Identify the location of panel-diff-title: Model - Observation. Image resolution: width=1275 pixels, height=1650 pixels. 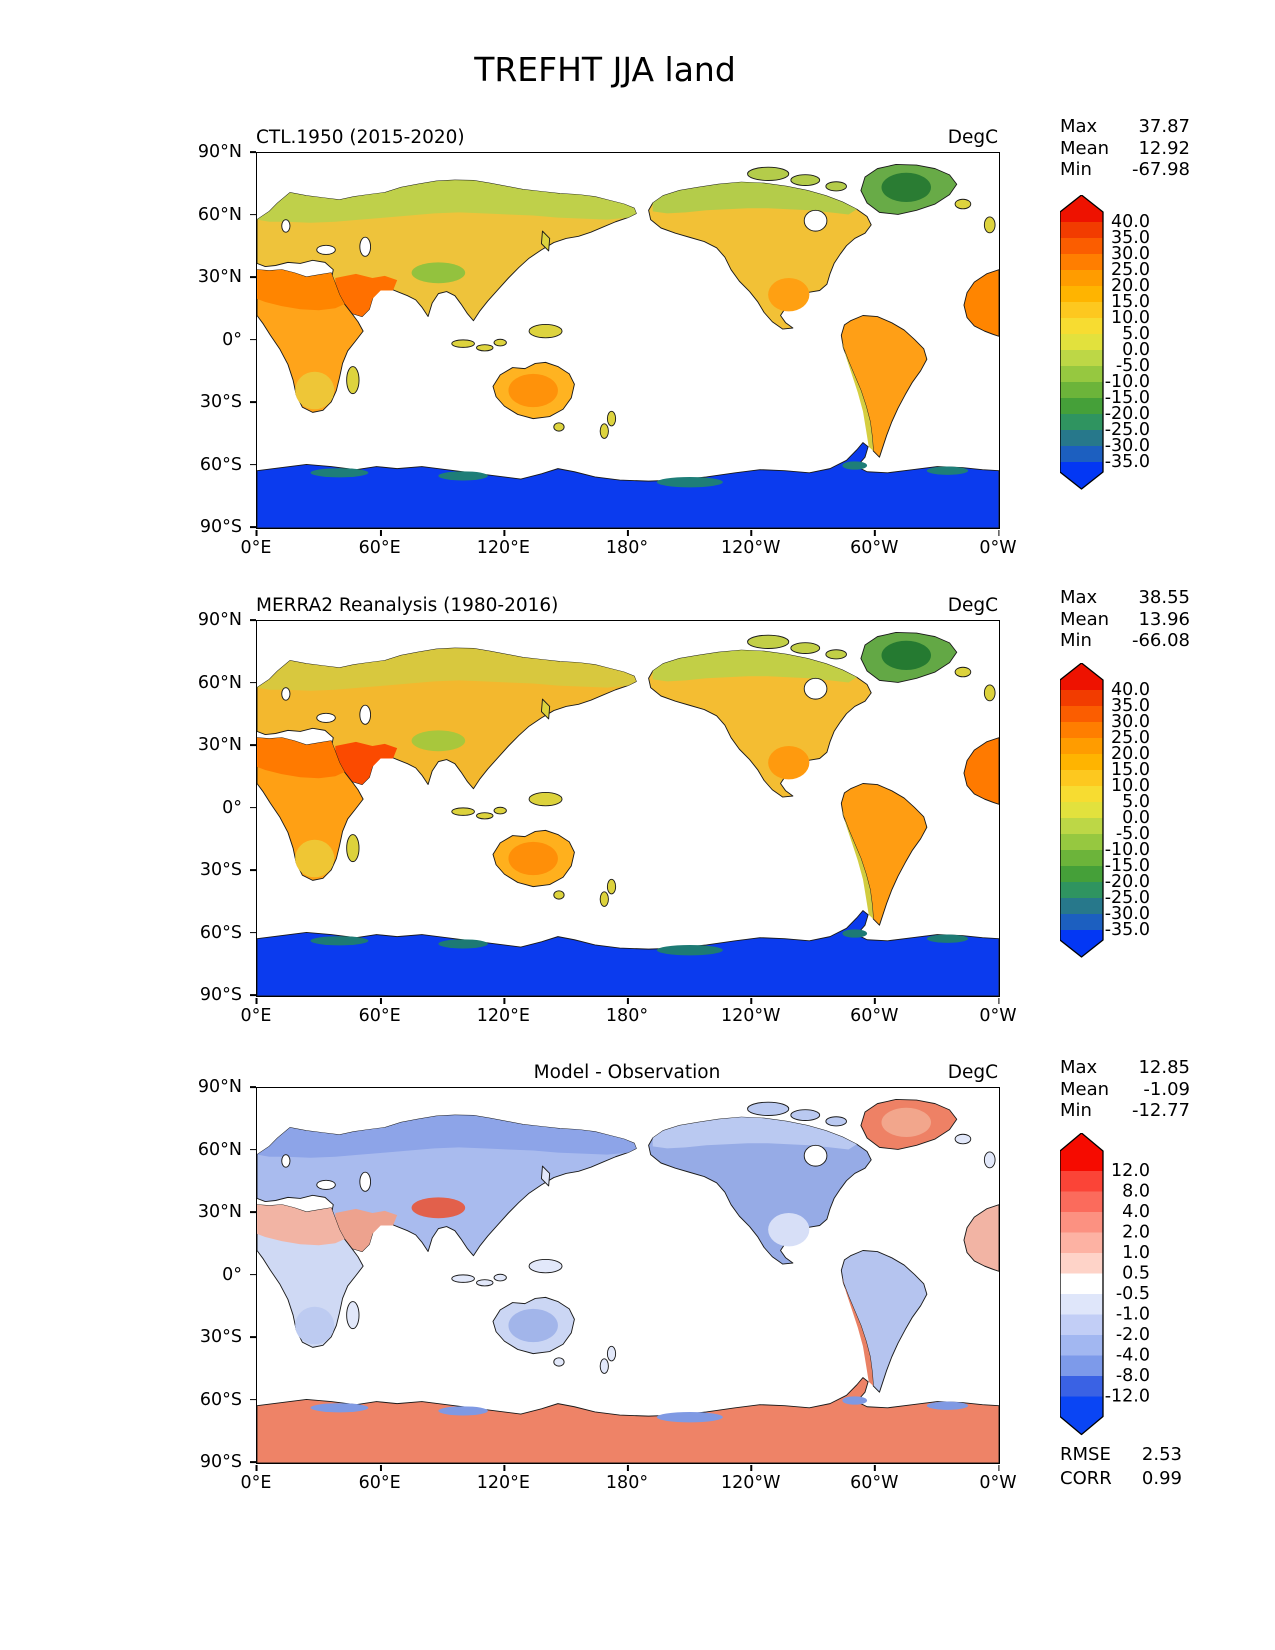
(627, 1072).